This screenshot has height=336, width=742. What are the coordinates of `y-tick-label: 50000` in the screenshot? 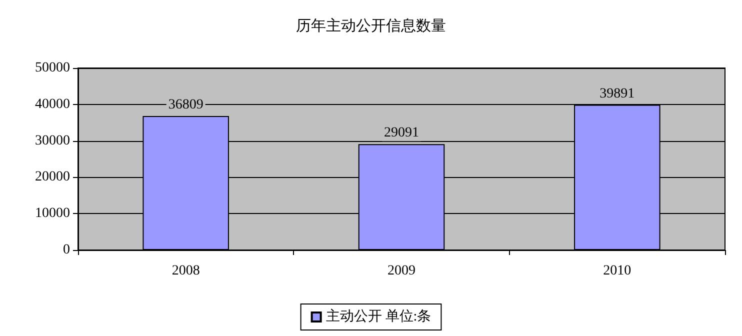 It's located at (52, 68).